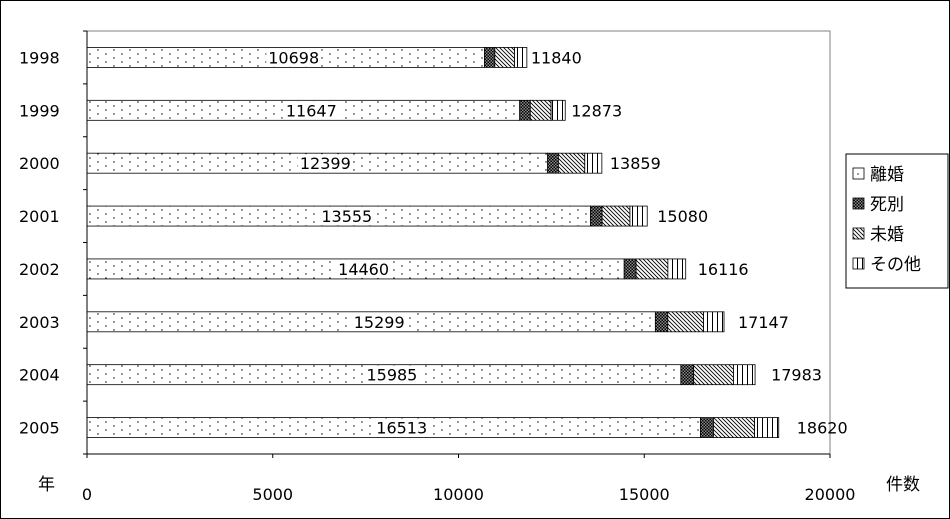 The height and width of the screenshot is (519, 950). I want to click on total-label: 16116, so click(723, 269).